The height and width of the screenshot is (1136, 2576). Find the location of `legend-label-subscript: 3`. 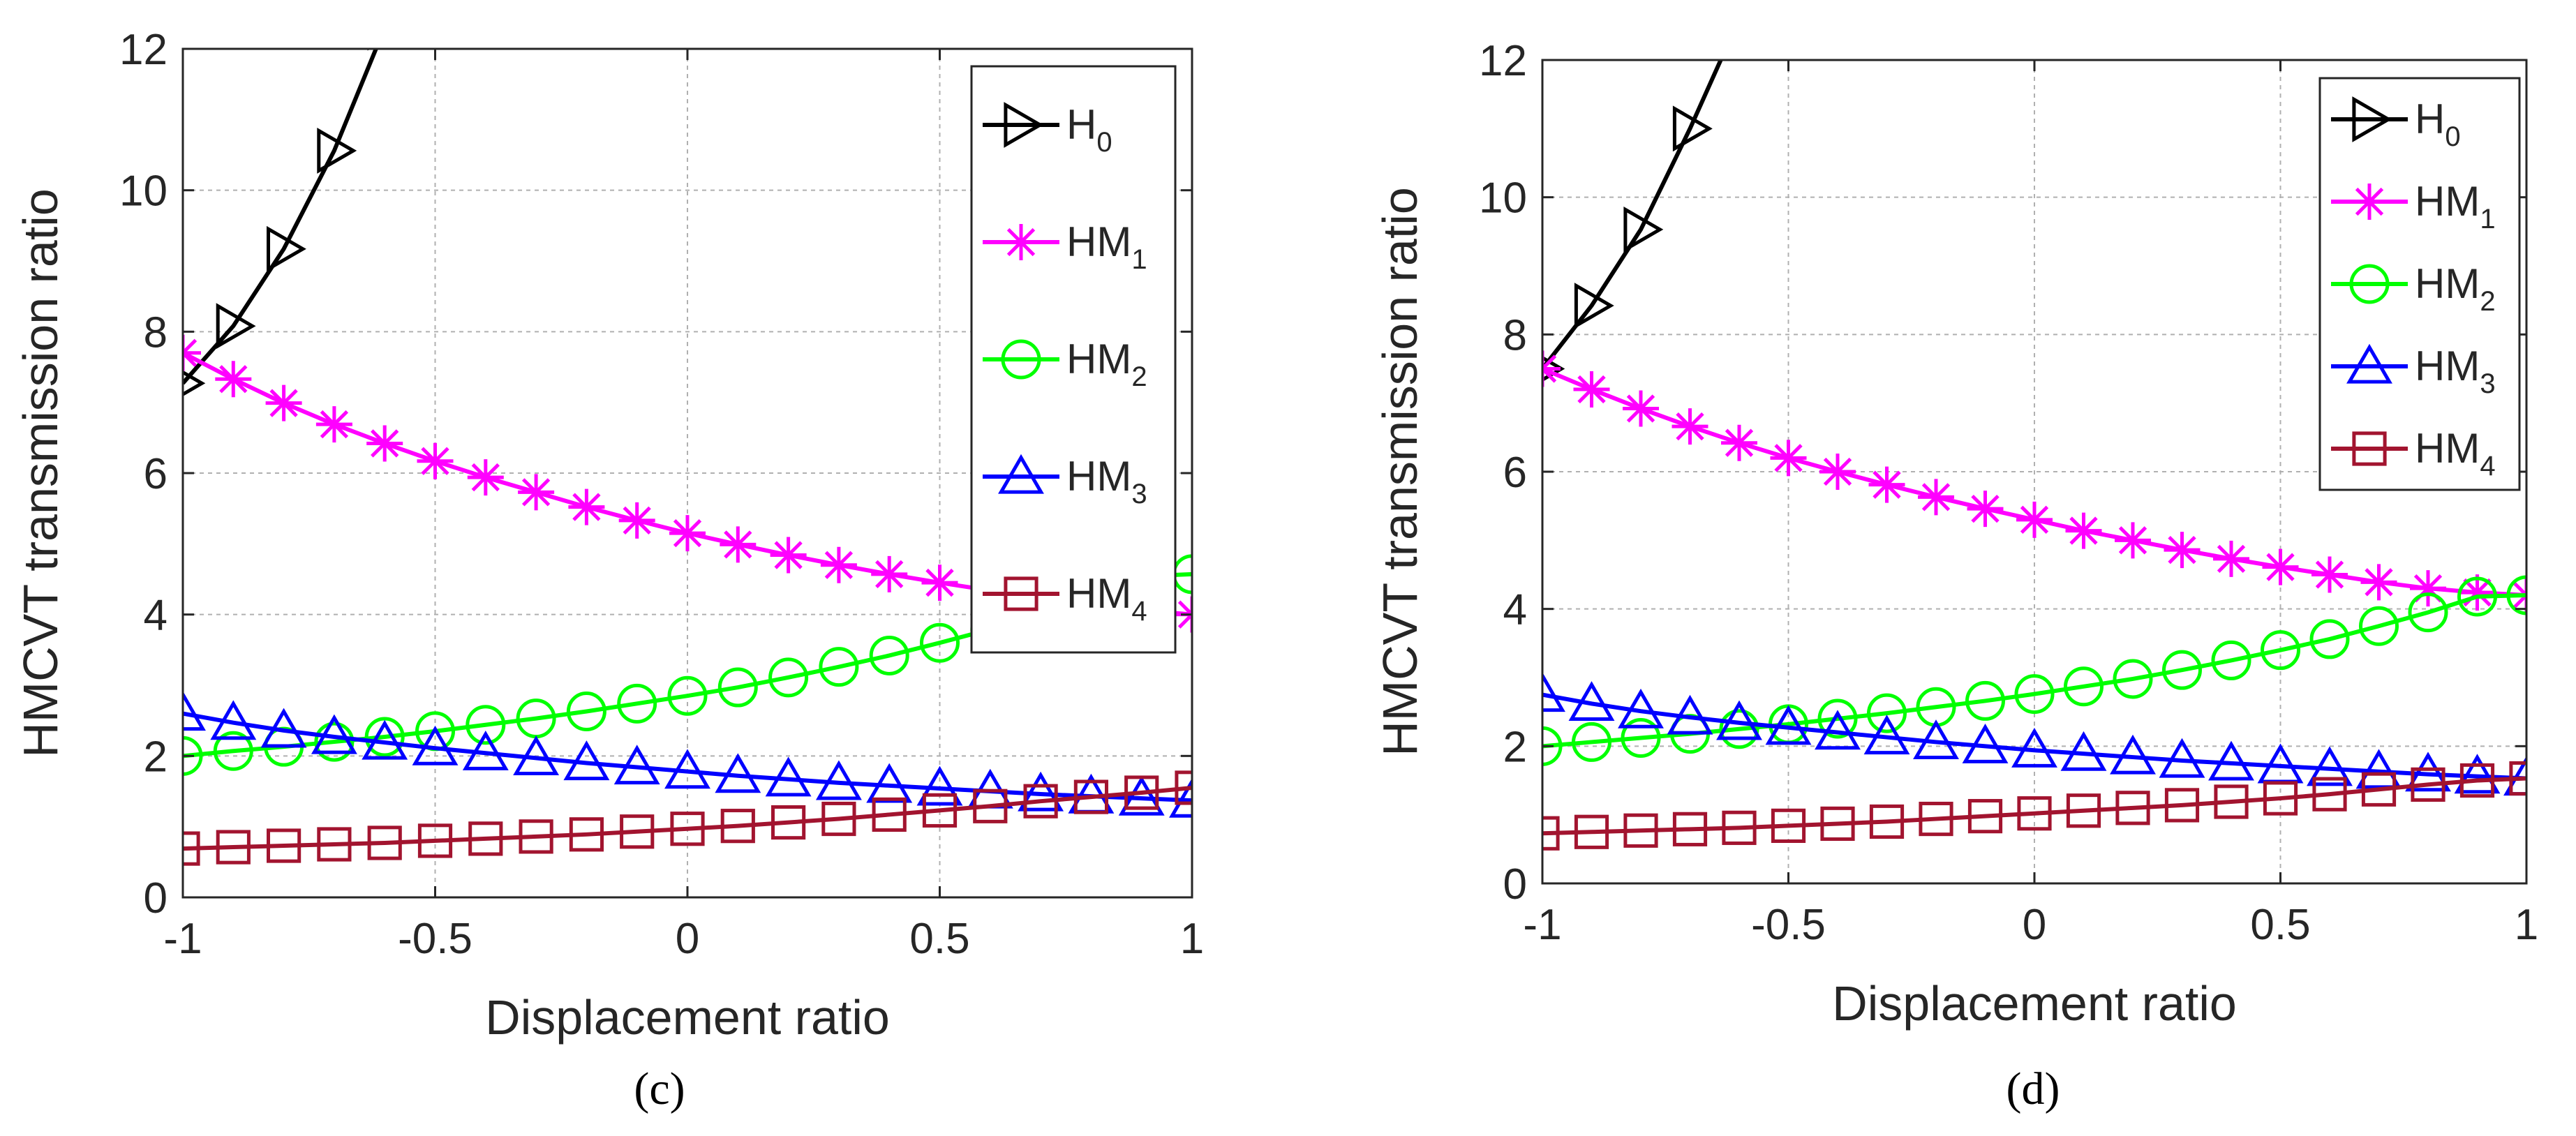

legend-label-subscript: 3 is located at coordinates (1139, 494).